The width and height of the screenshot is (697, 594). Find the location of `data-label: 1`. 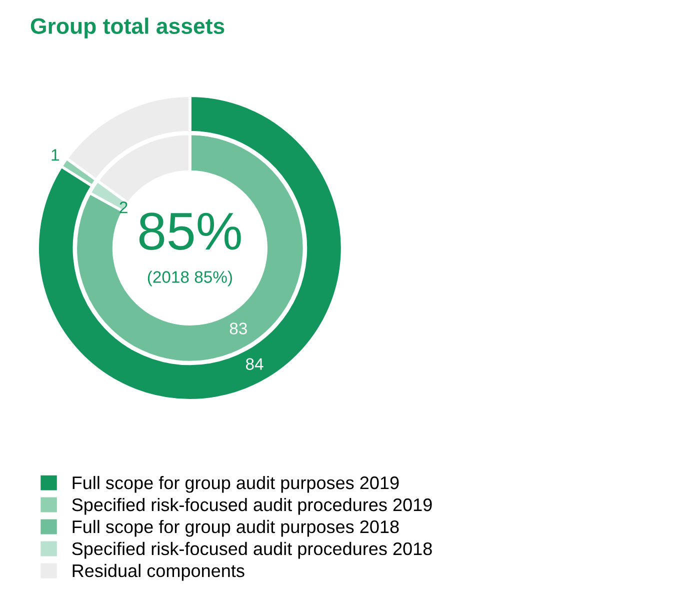

data-label: 1 is located at coordinates (55, 155).